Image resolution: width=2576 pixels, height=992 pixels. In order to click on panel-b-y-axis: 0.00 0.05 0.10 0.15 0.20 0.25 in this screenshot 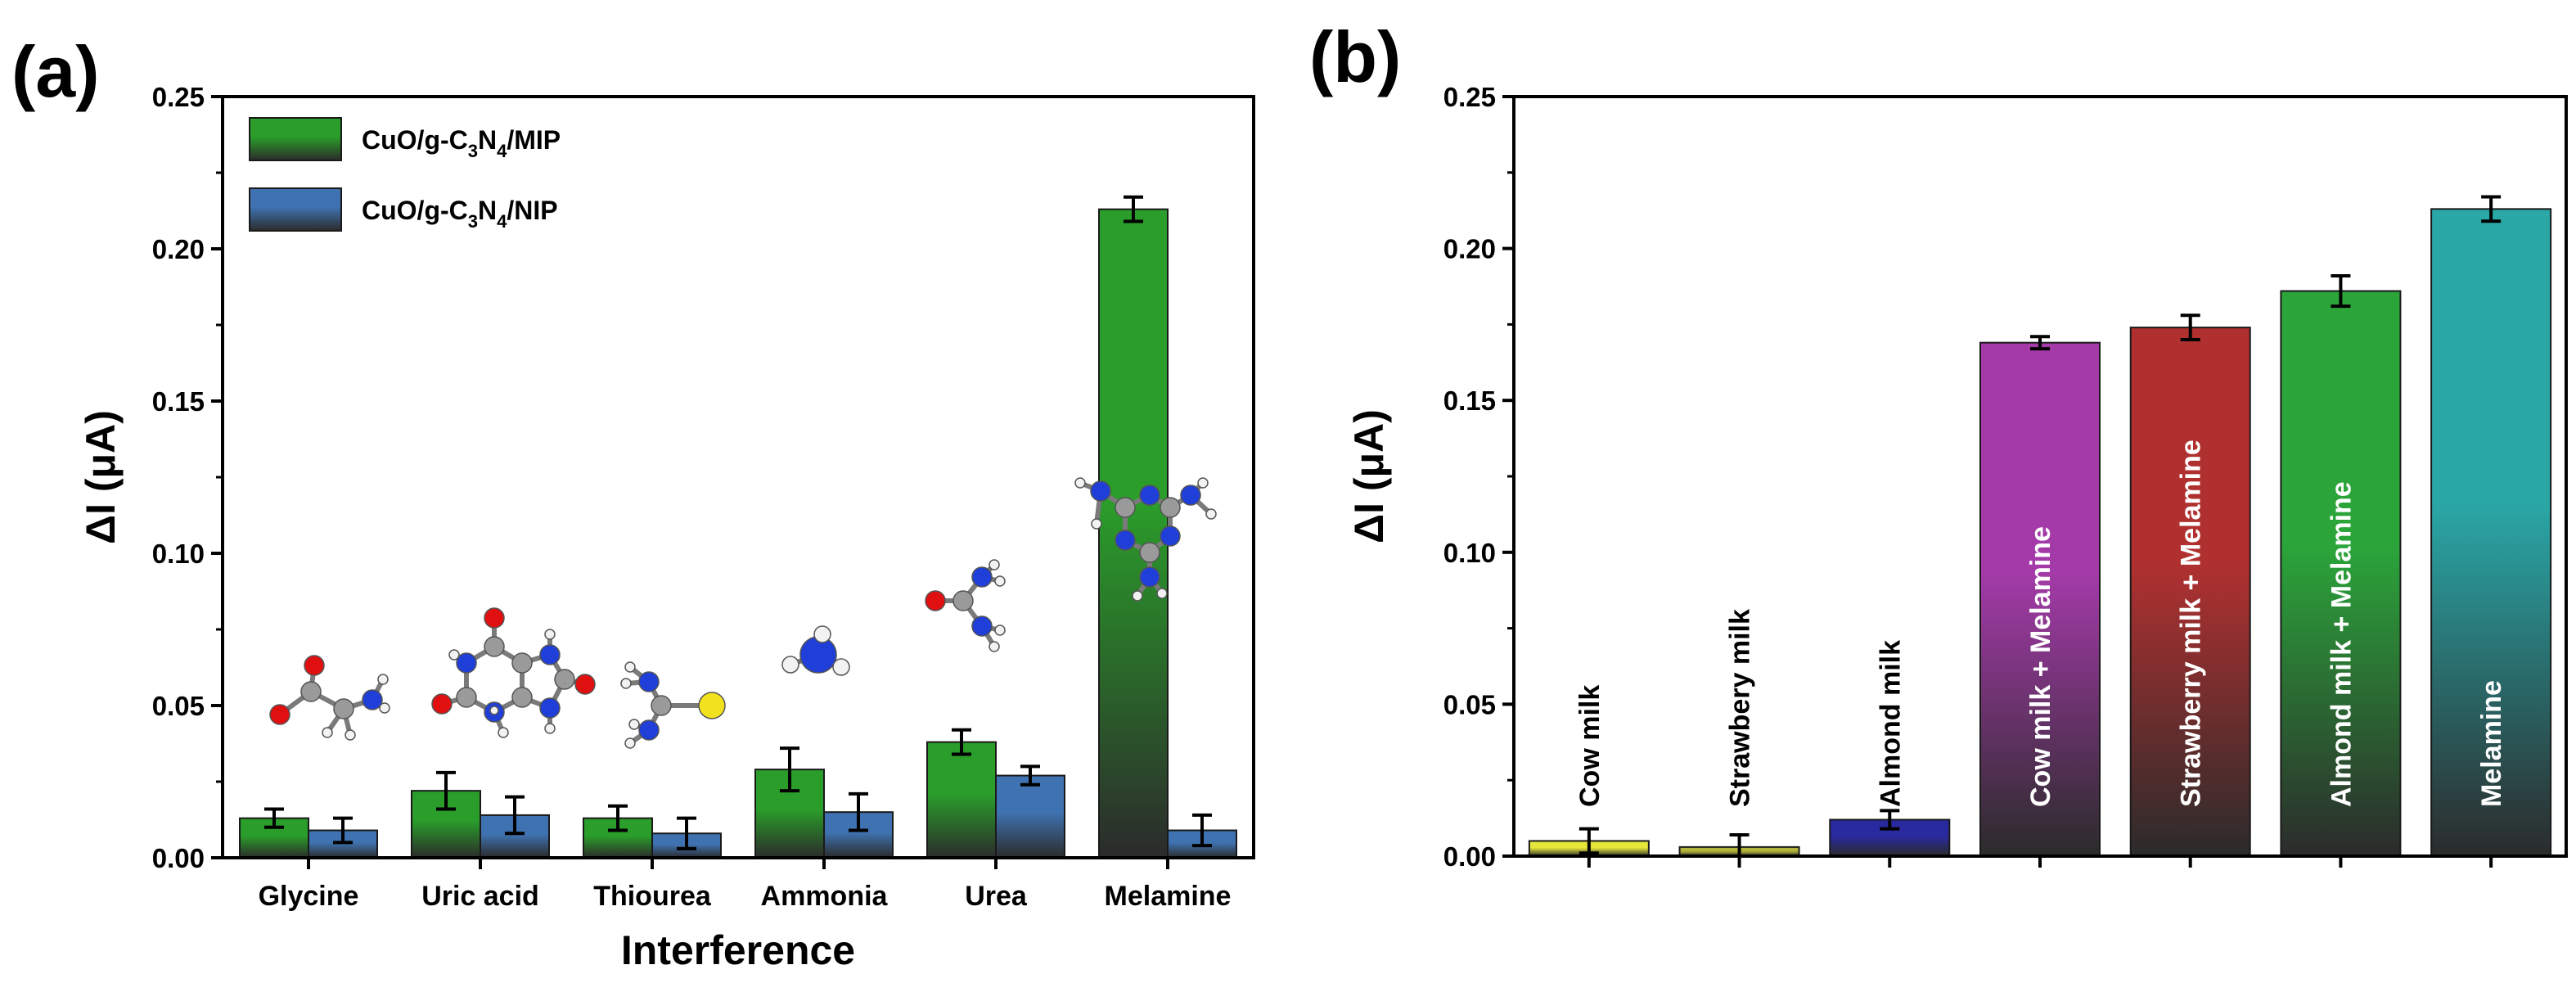, I will do `click(1478, 477)`.